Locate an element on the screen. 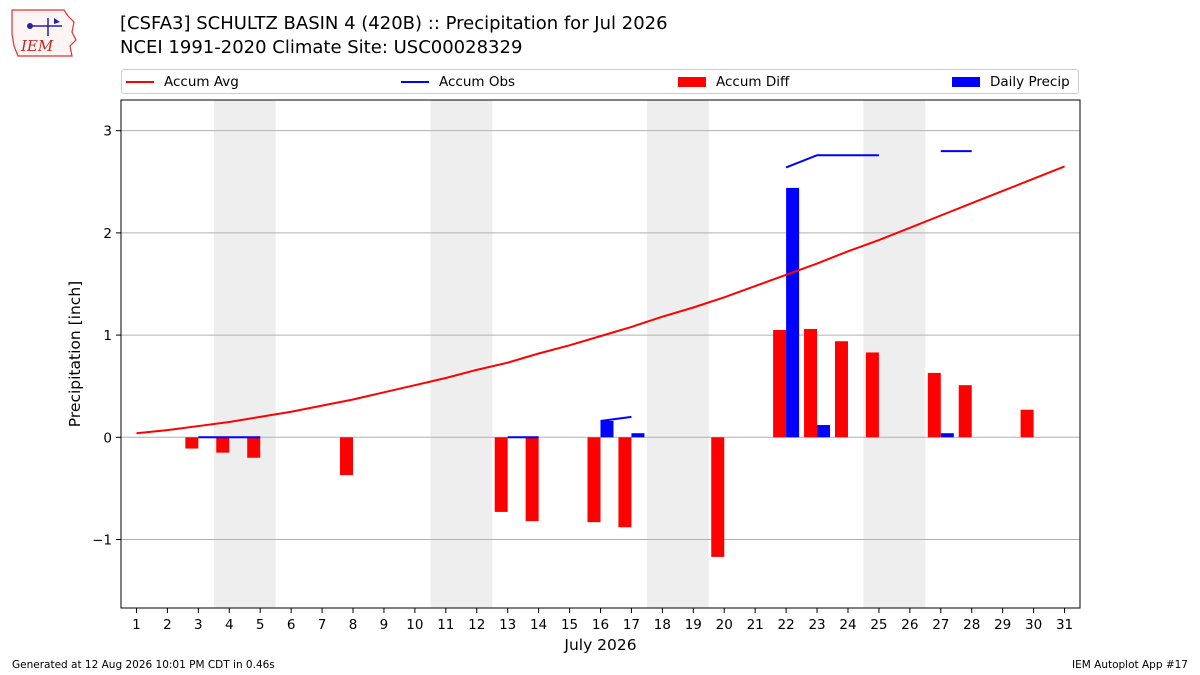 The height and width of the screenshot is (675, 1200). x-tick-label-day-4: 4 is located at coordinates (229, 625).